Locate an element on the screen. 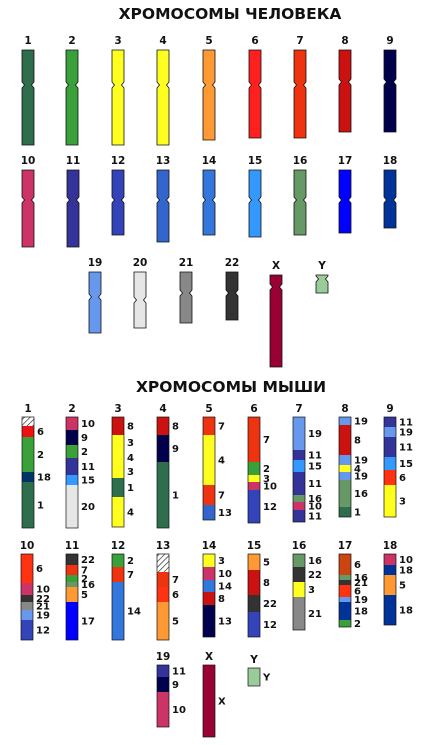  human-chromosome-4-body is located at coordinates (163, 97).